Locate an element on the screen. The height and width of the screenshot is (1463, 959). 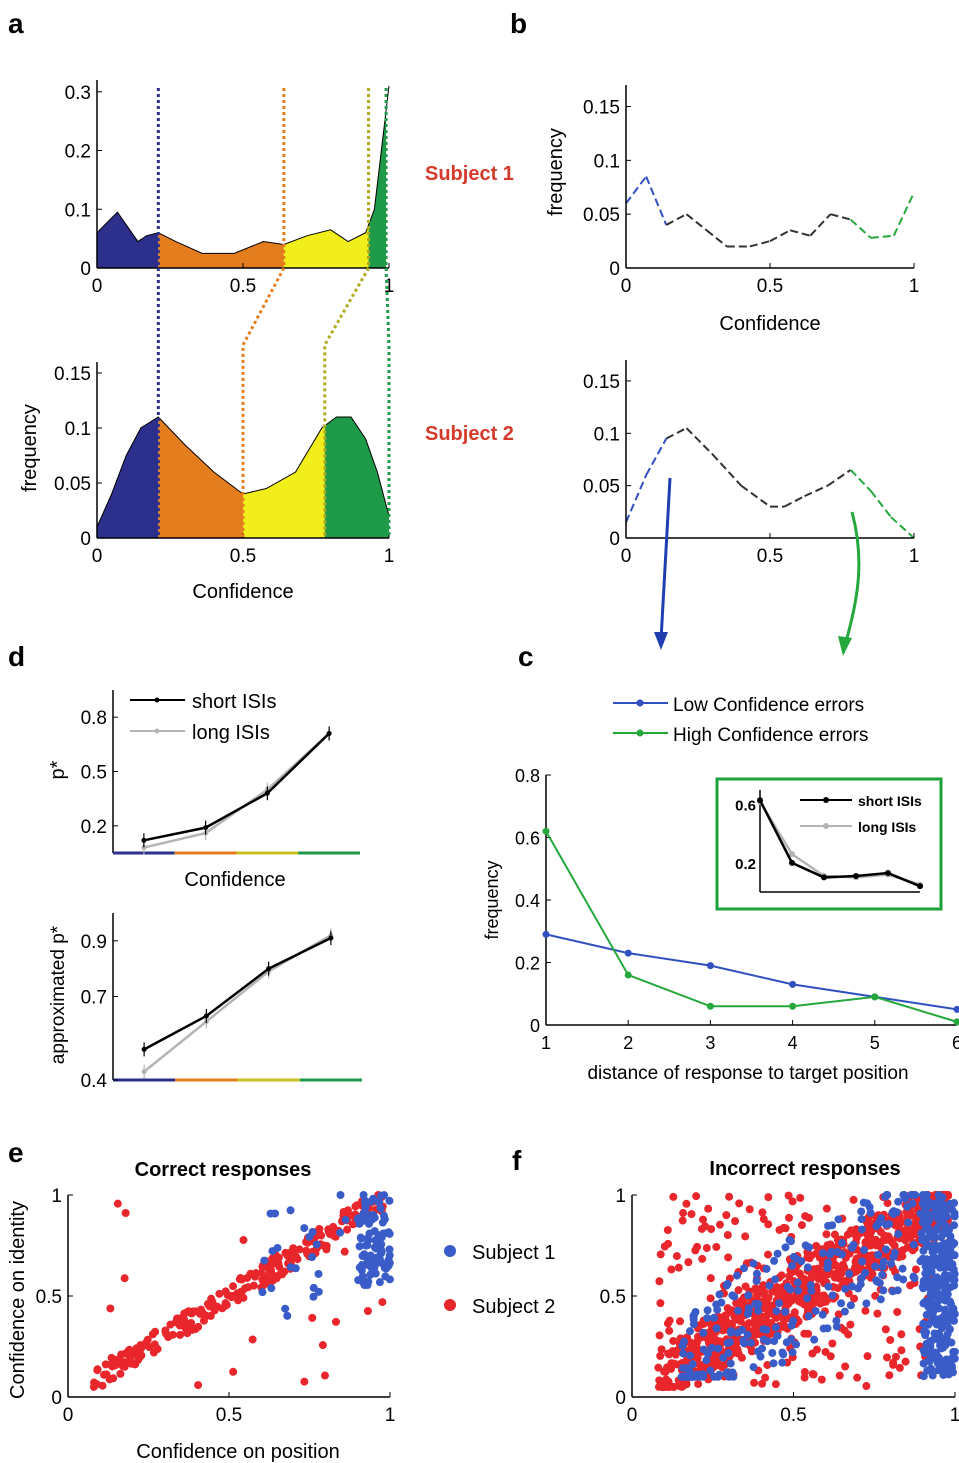
panel-label-f: f is located at coordinates (517, 1160).